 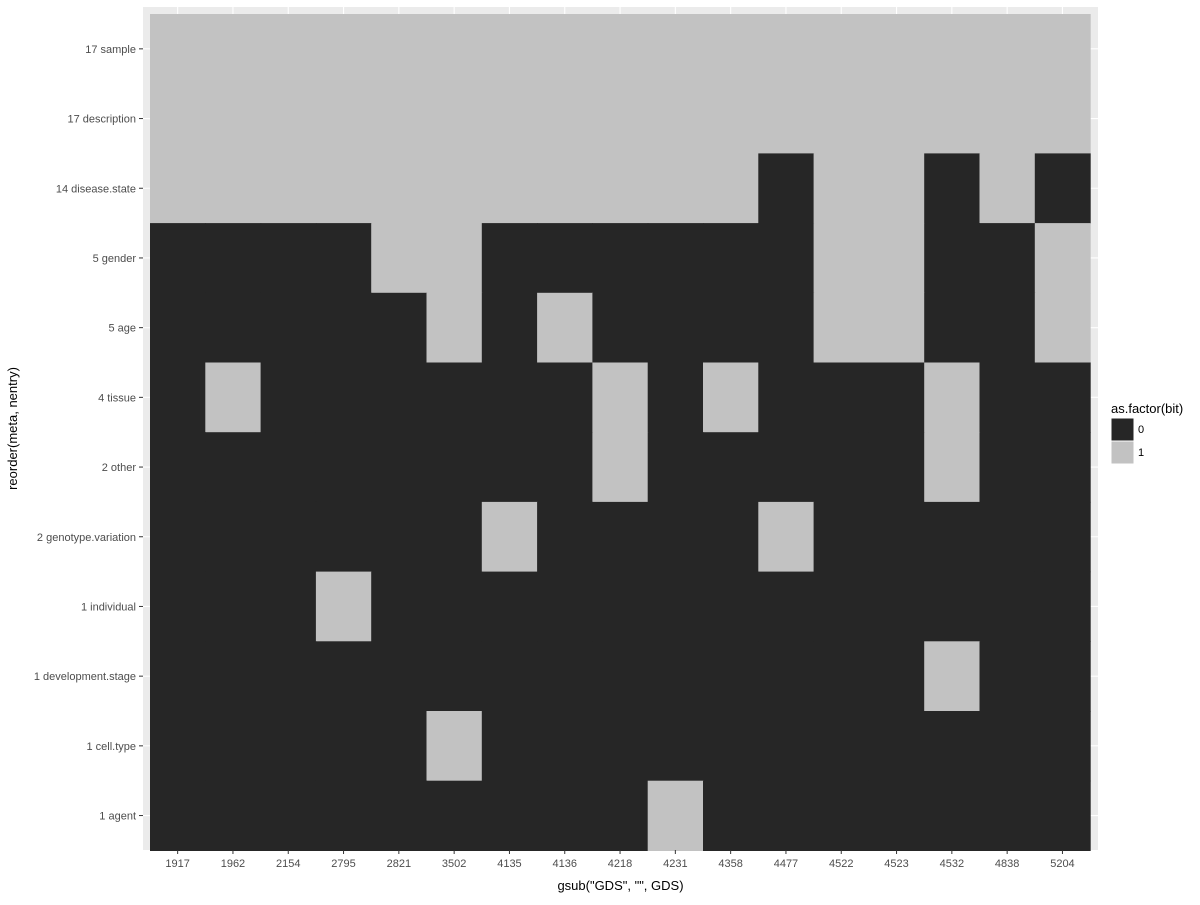 What do you see at coordinates (12, 428) in the screenshot?
I see `y-axis-title: reorder(meta, nentry)` at bounding box center [12, 428].